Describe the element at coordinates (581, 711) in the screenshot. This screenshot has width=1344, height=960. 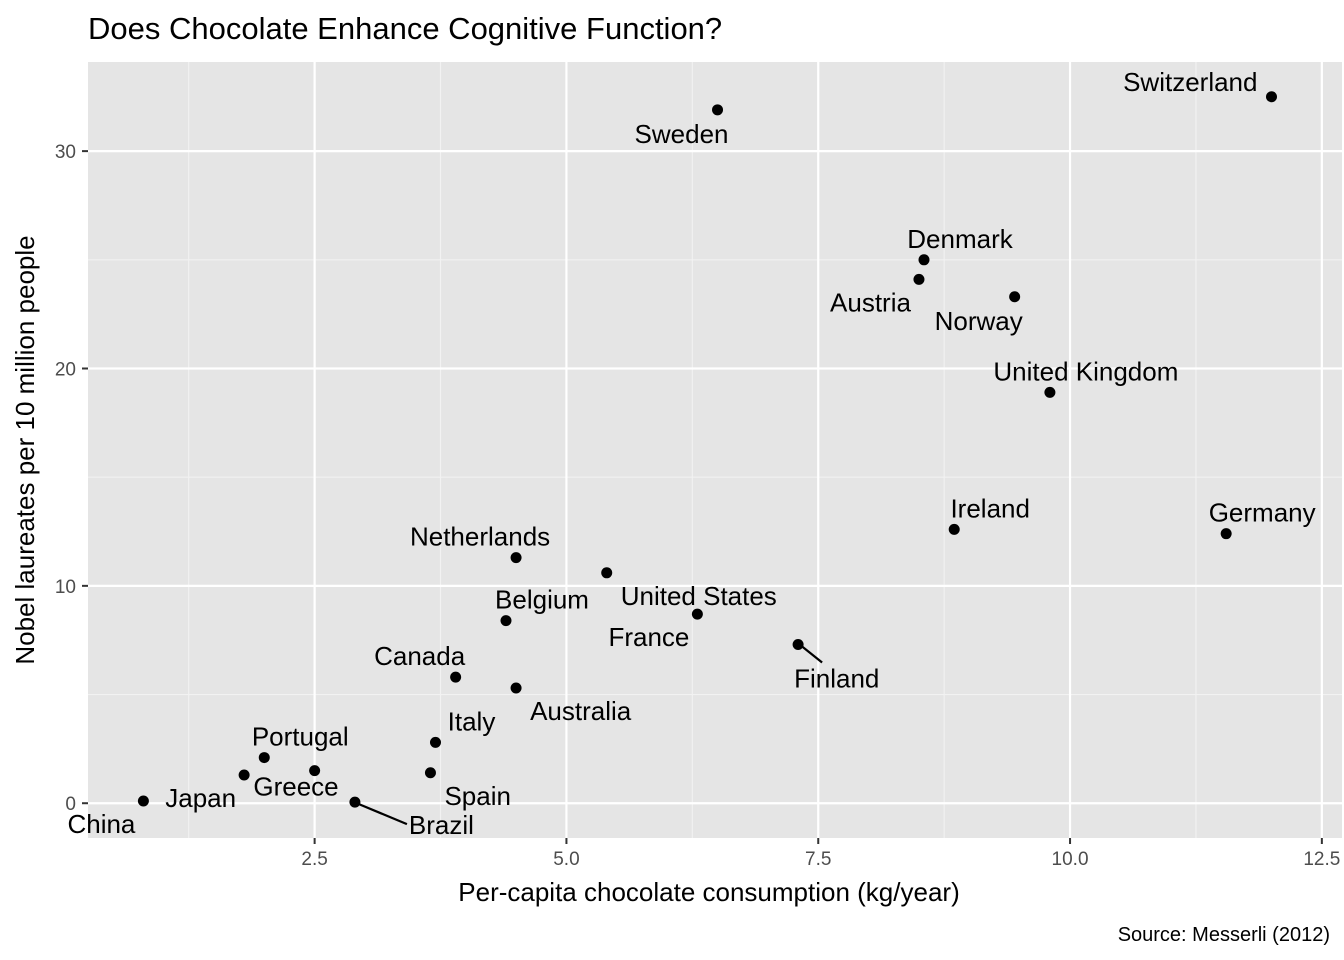
I see `point-label: Australia` at that location.